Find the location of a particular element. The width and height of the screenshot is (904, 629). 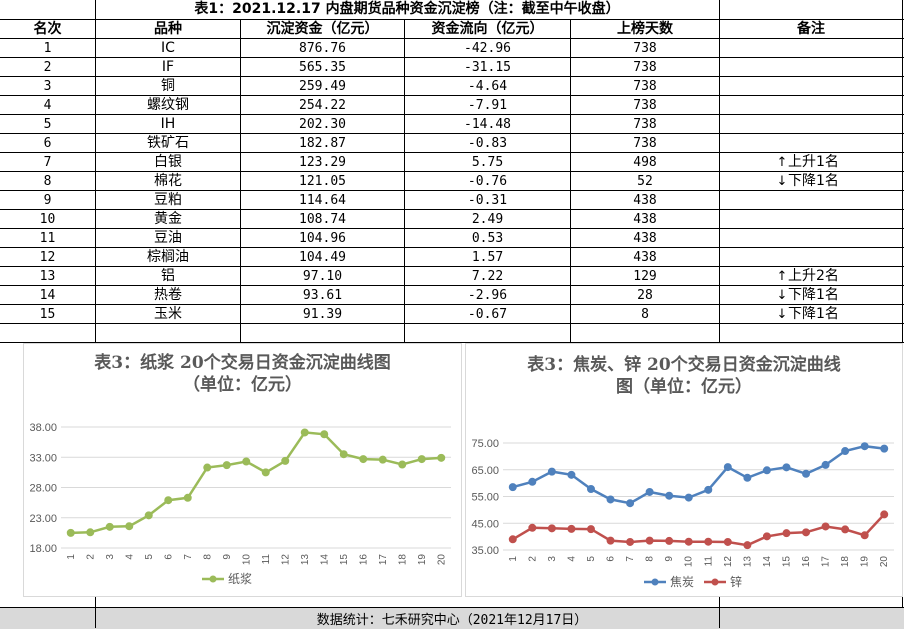

y-tick-label: 18.00 is located at coordinates (43, 549).